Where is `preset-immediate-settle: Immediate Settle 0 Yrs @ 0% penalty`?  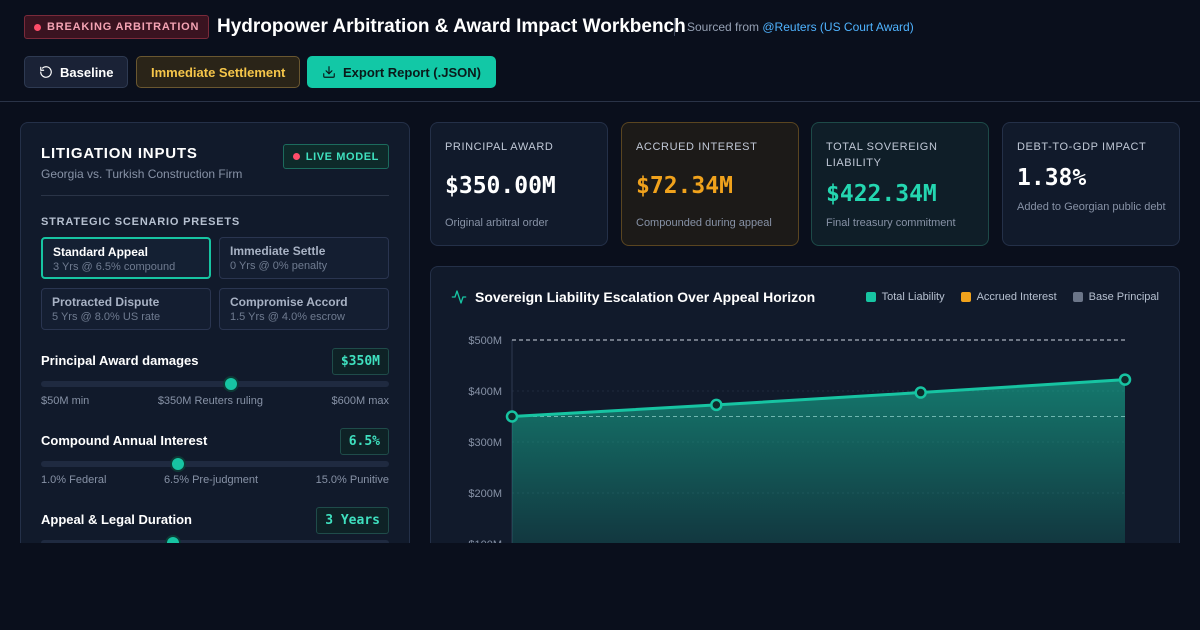 preset-immediate-settle: Immediate Settle 0 Yrs @ 0% penalty is located at coordinates (304, 258).